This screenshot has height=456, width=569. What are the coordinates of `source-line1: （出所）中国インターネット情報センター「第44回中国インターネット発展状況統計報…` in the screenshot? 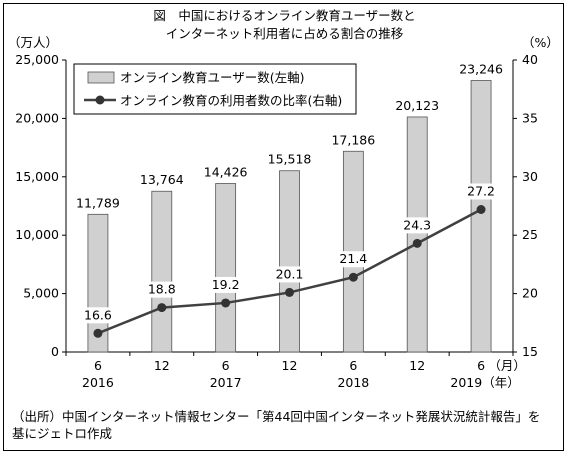 It's located at (276, 416).